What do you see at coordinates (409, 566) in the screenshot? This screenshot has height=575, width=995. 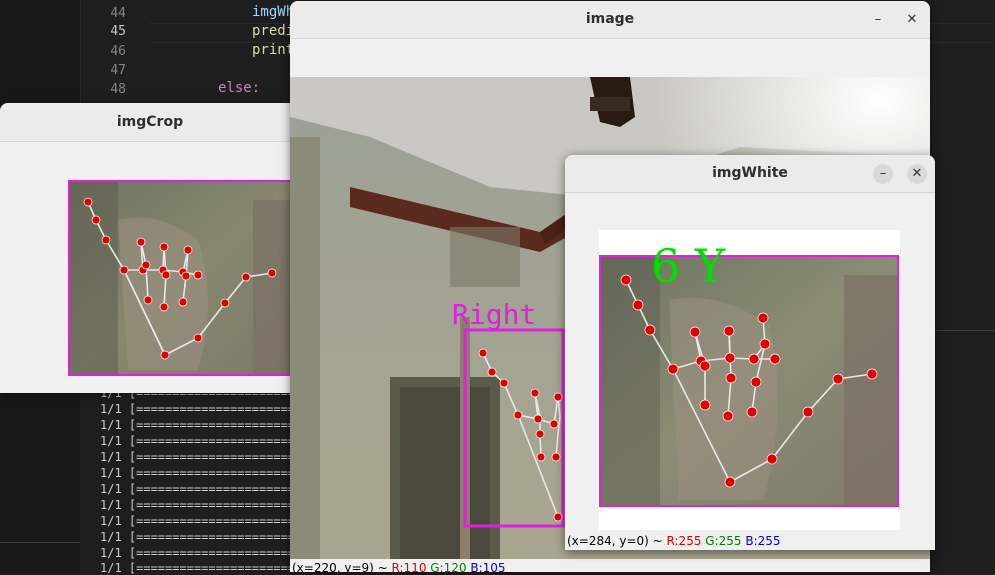 I see `pixel-r: R:110` at bounding box center [409, 566].